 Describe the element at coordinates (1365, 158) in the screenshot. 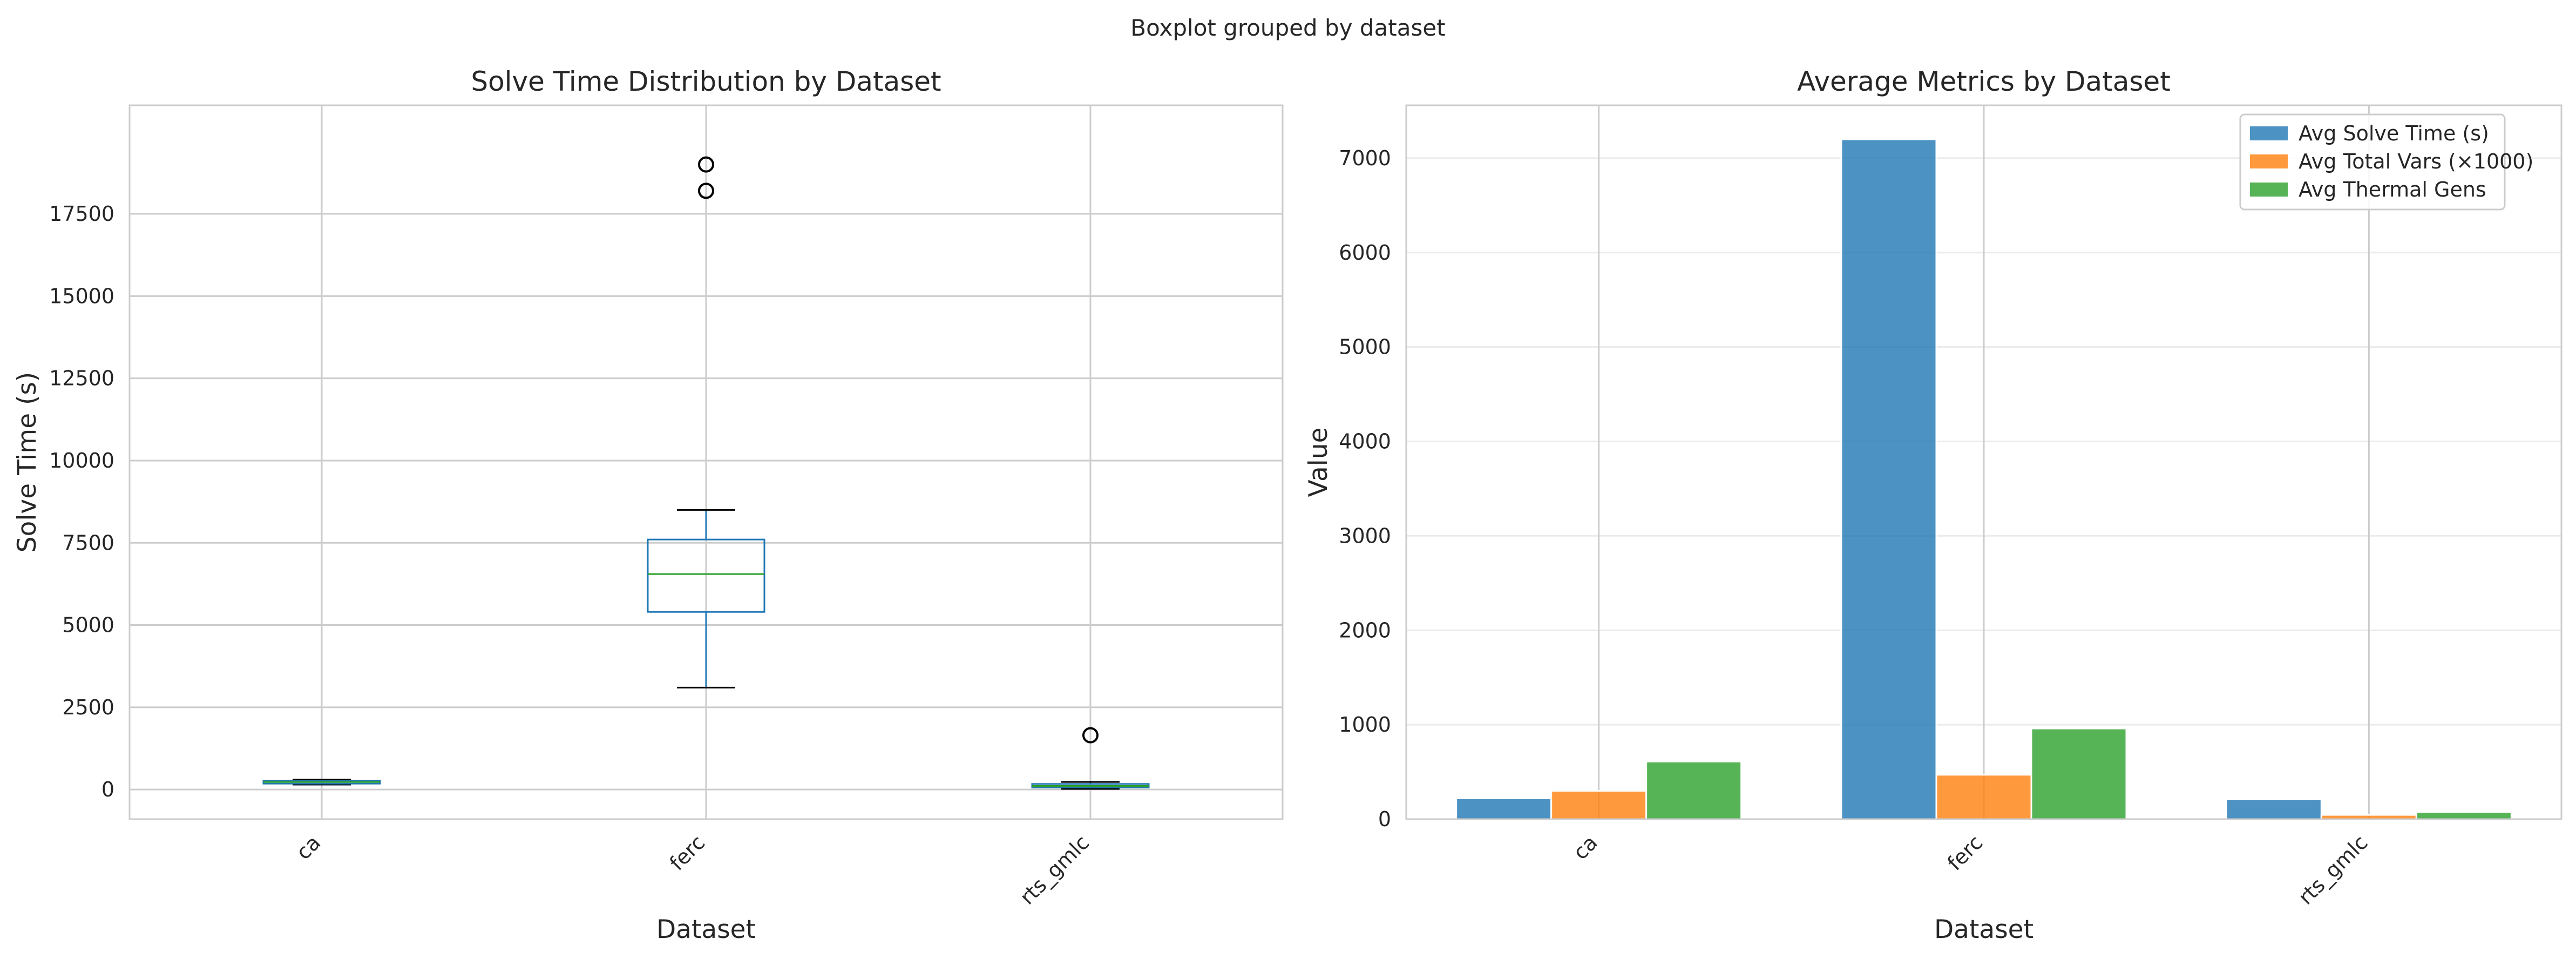

I see `bar-chart-y-tick-label: 7000` at that location.